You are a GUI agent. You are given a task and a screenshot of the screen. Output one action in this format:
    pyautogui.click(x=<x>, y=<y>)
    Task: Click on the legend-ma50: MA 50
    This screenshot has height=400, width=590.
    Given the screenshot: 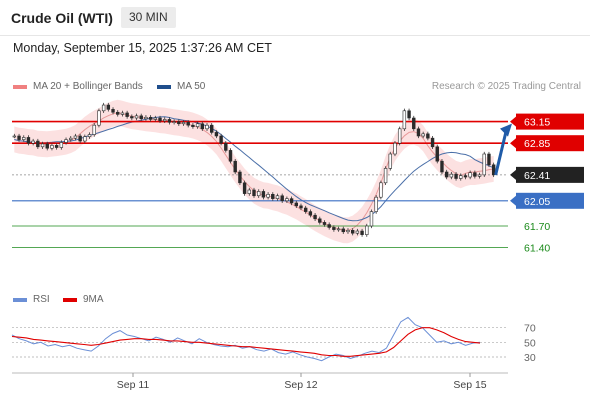 What is the action you would take?
    pyautogui.click(x=181, y=86)
    